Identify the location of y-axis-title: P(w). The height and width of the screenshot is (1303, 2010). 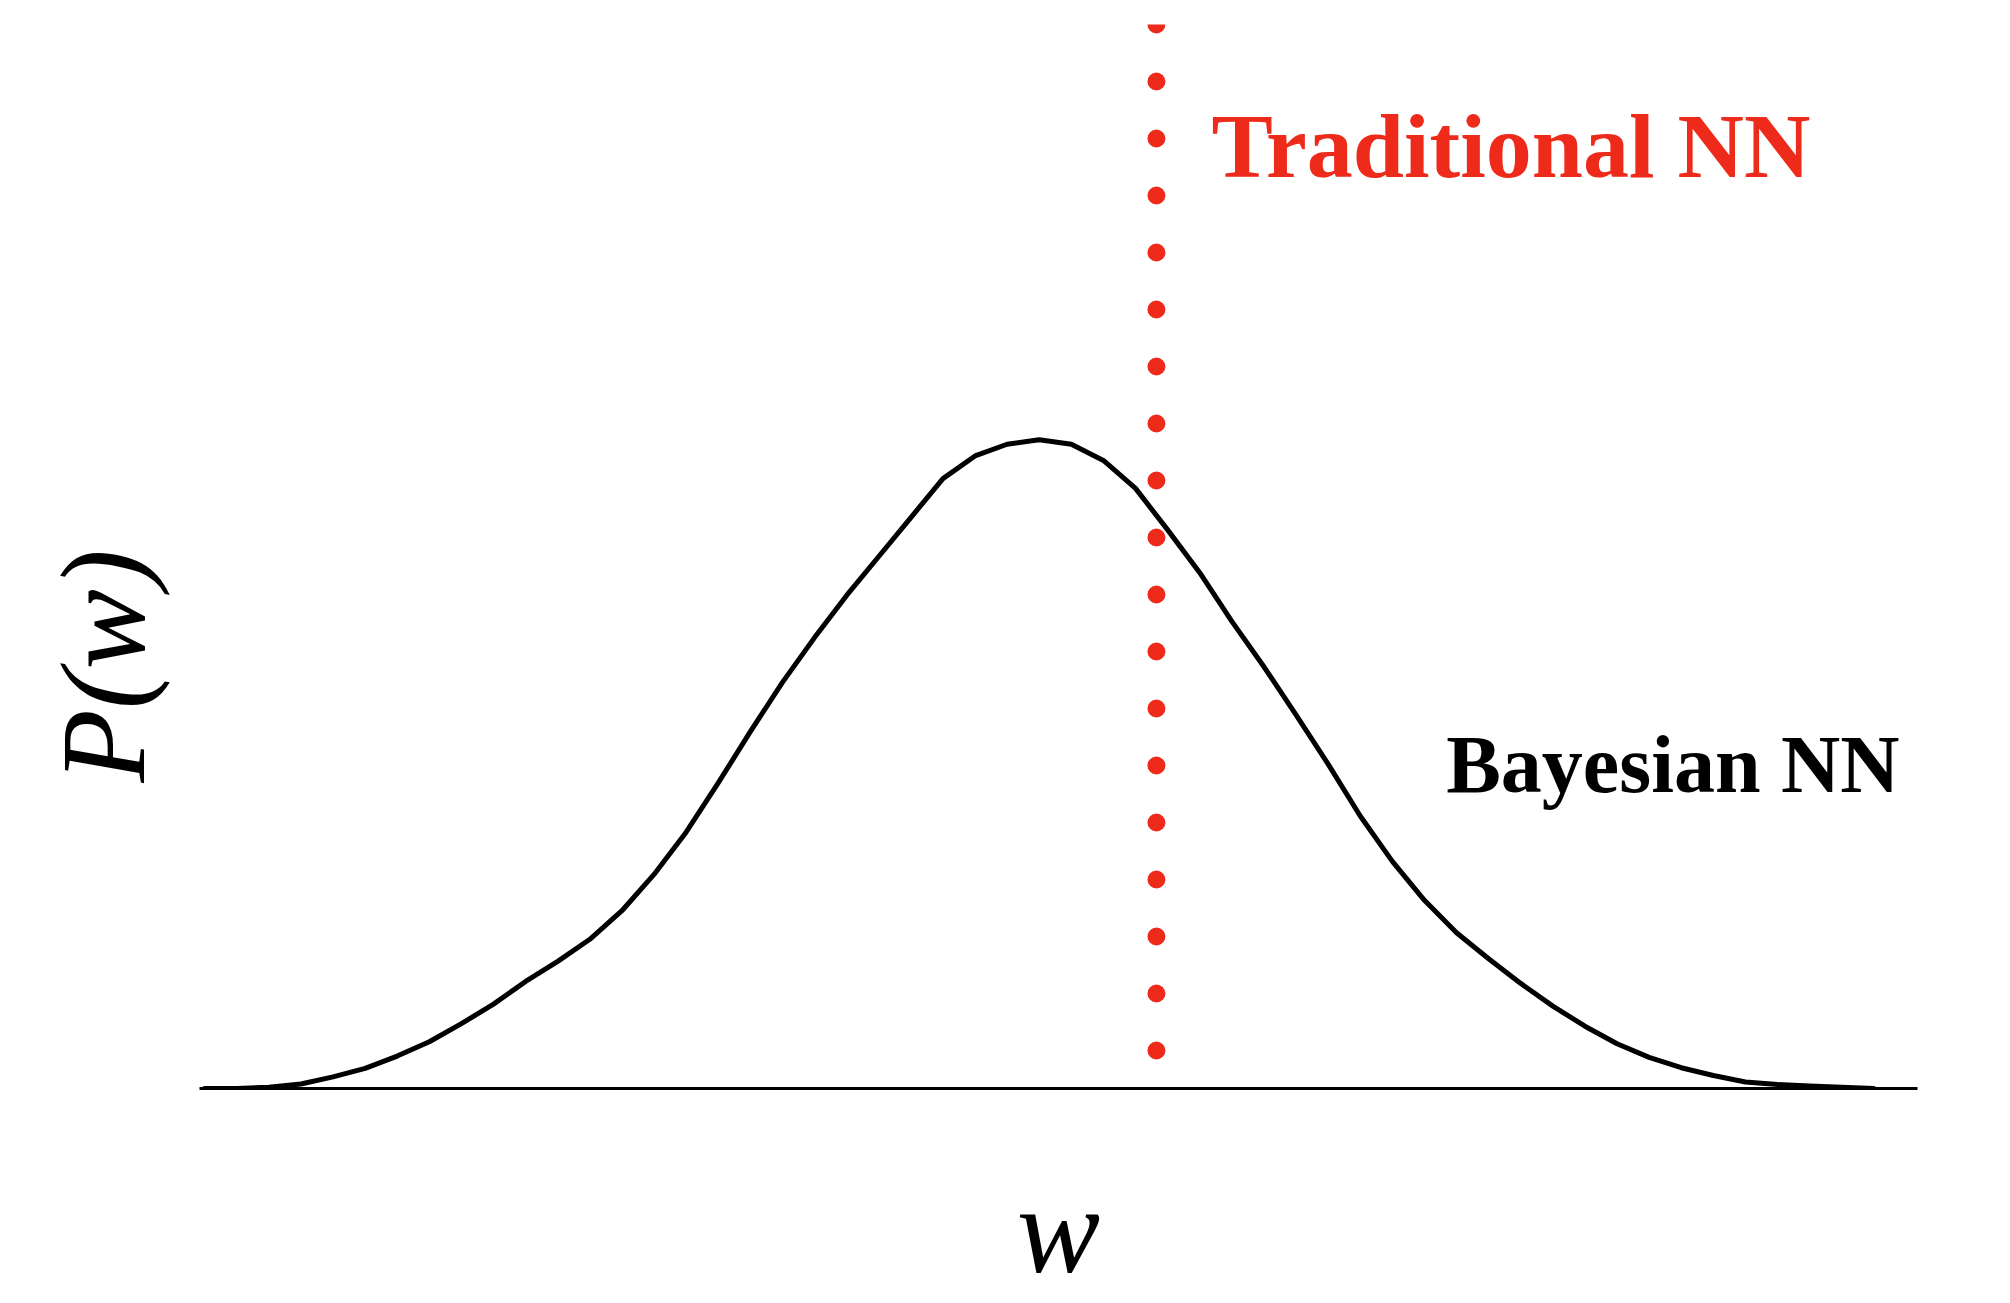
(103, 666).